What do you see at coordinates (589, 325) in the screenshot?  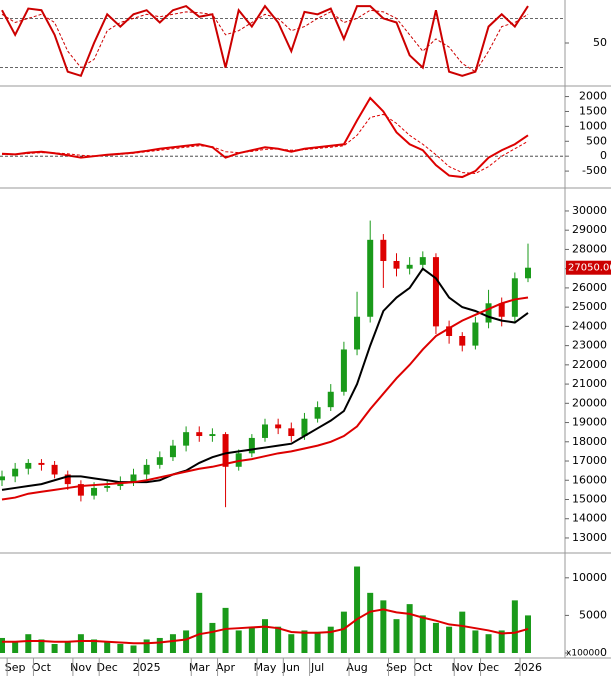 I see `y-tick-label: 24000` at bounding box center [589, 325].